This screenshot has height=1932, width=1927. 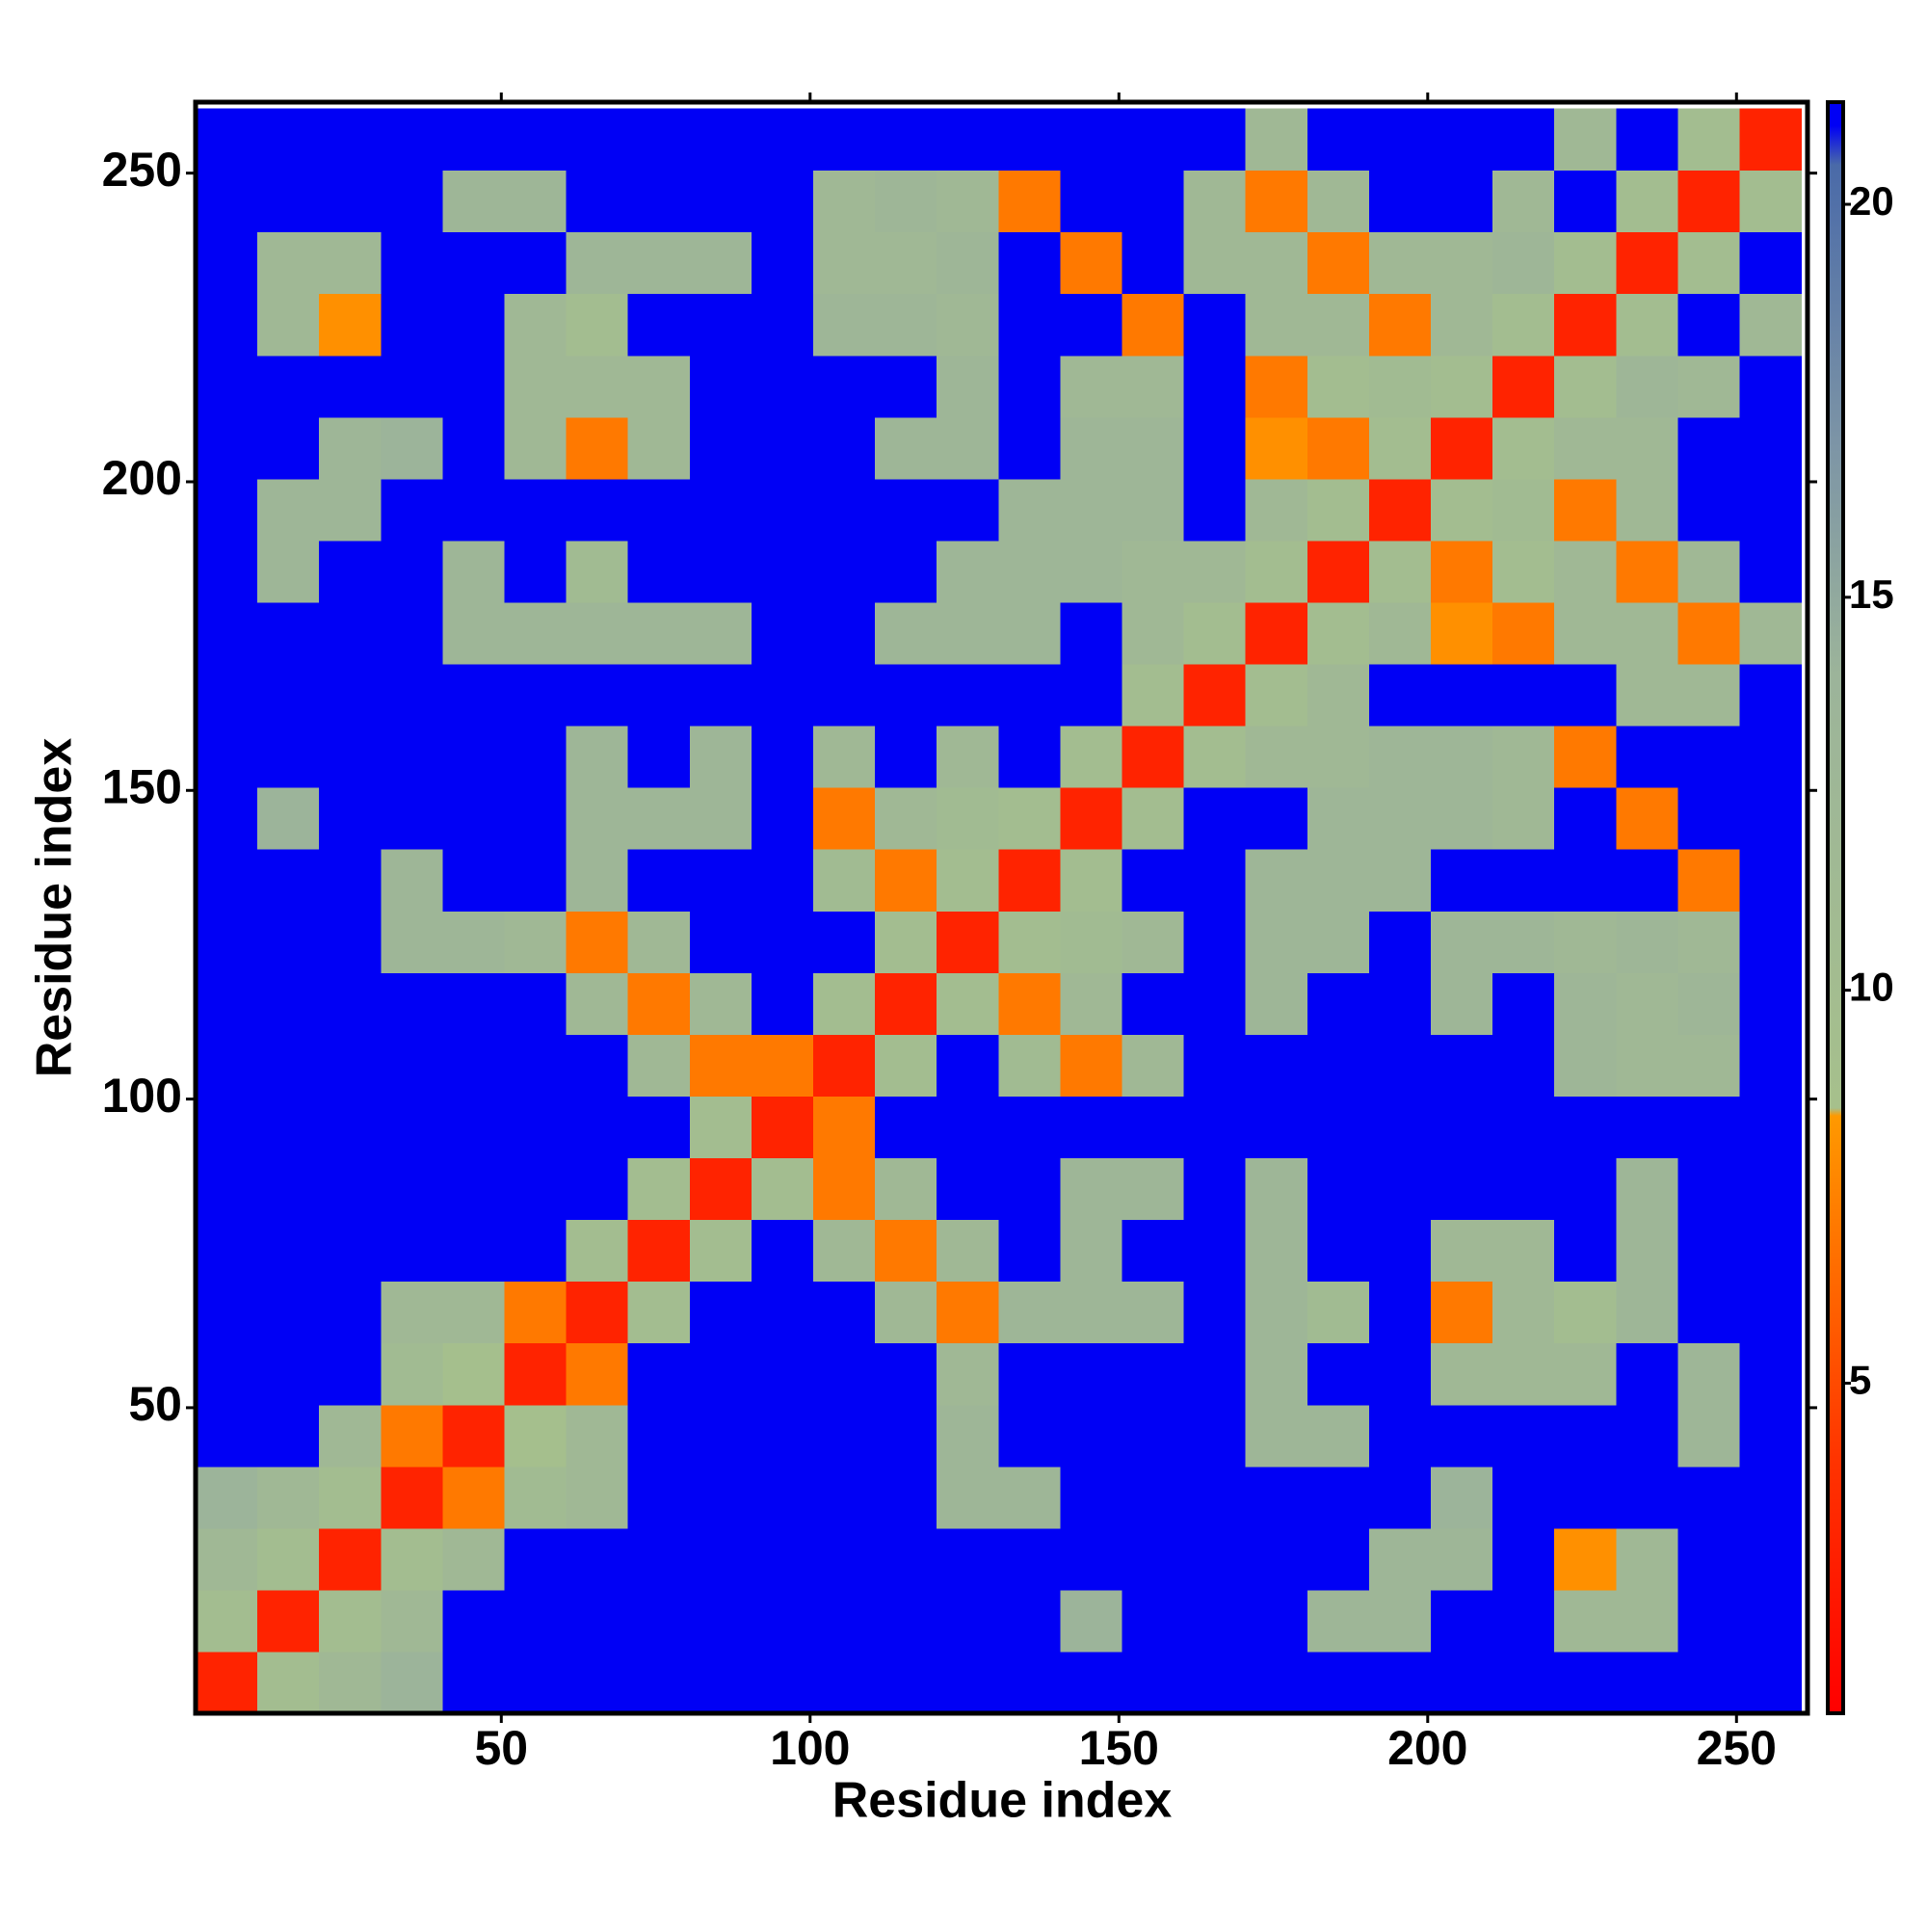 I want to click on x-tick-label: 200, so click(x=1427, y=1748).